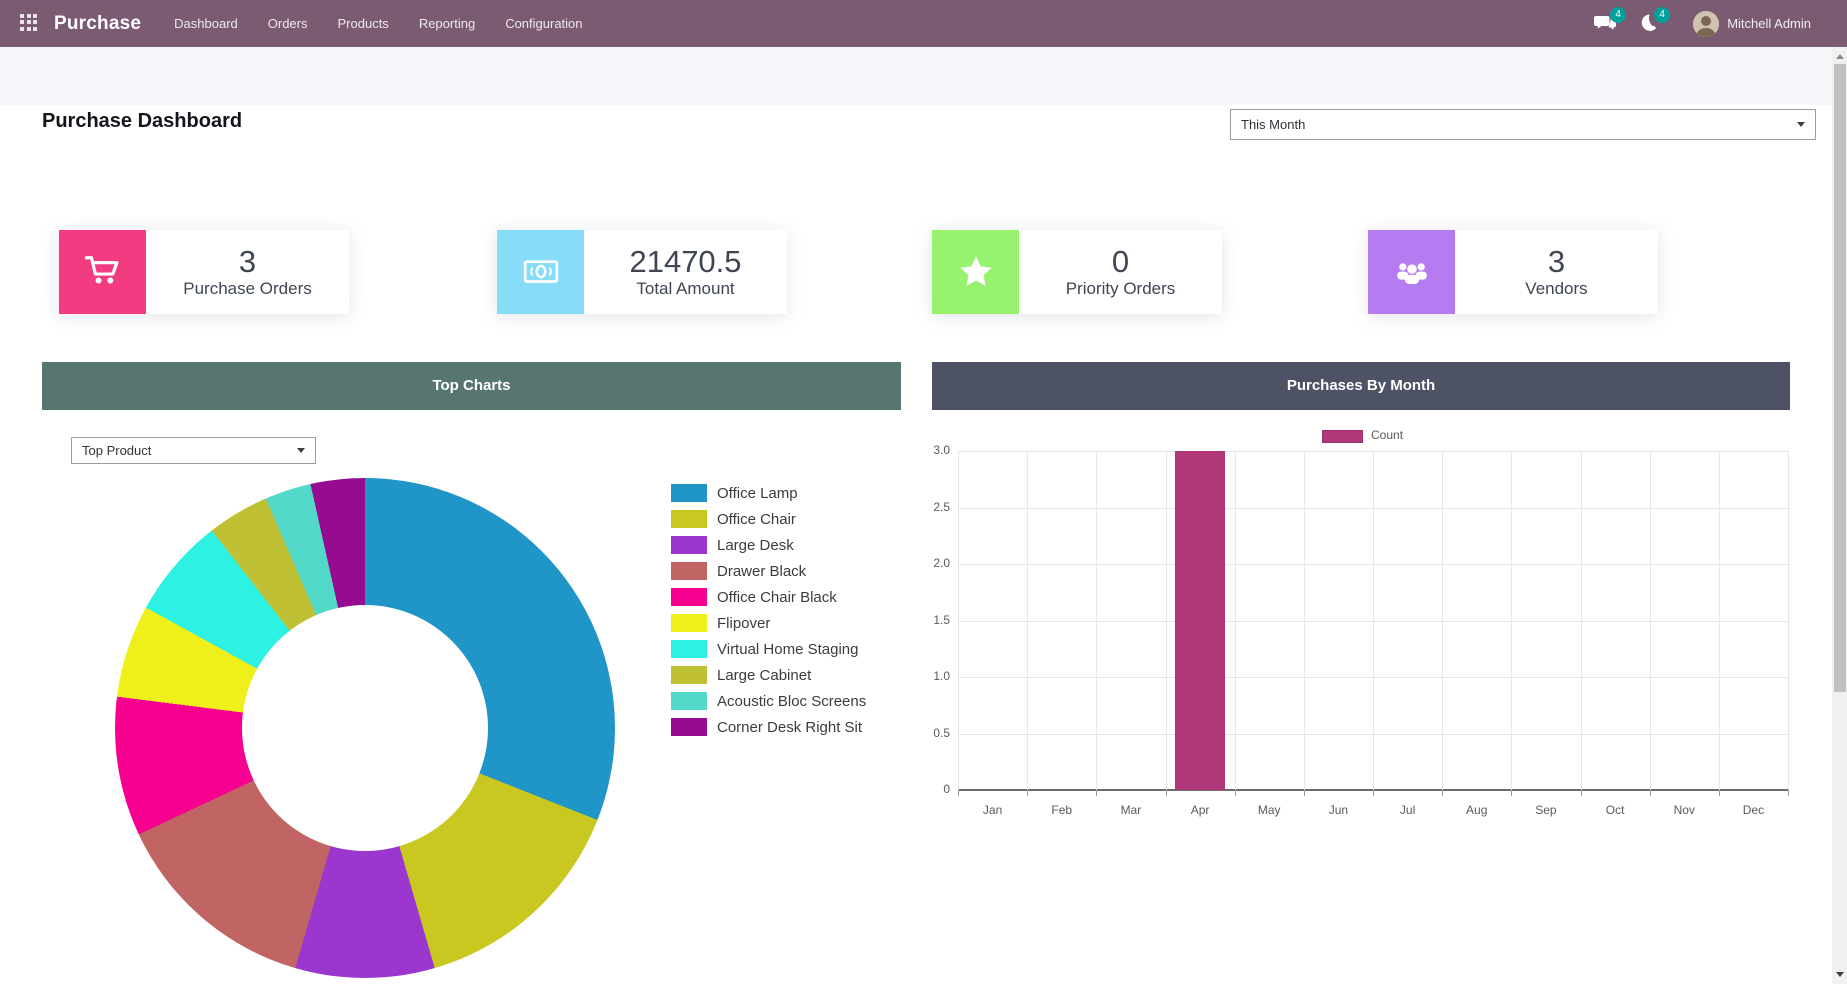 The image size is (1847, 984). Describe the element at coordinates (193, 450) in the screenshot. I see `top-product-selector: Top Product` at that location.